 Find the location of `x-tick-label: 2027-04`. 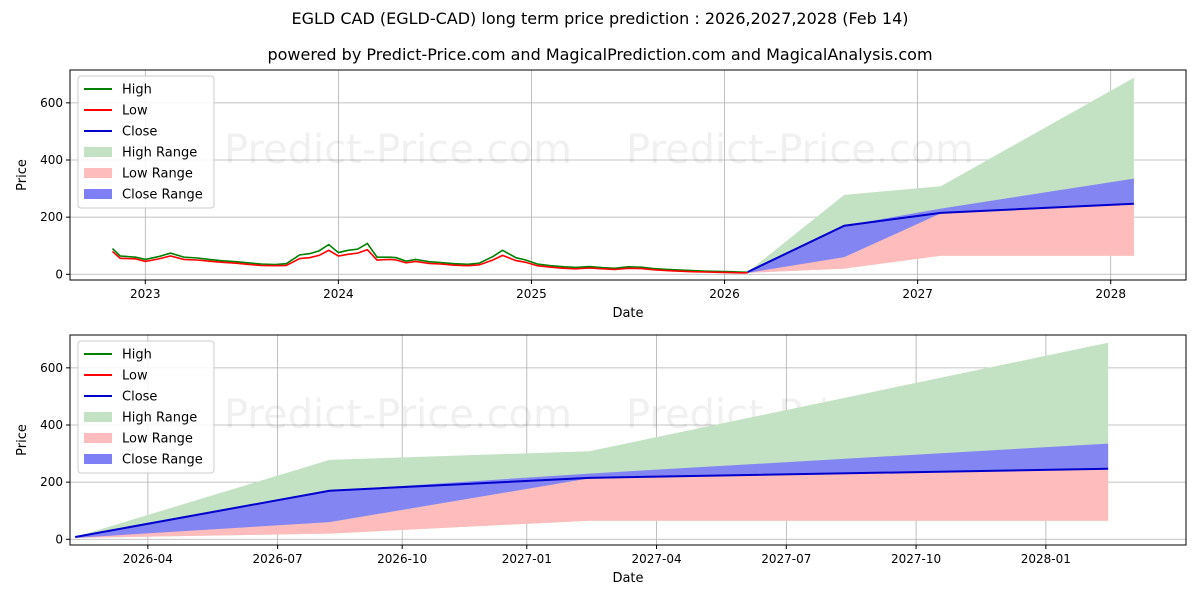

x-tick-label: 2027-04 is located at coordinates (656, 559).